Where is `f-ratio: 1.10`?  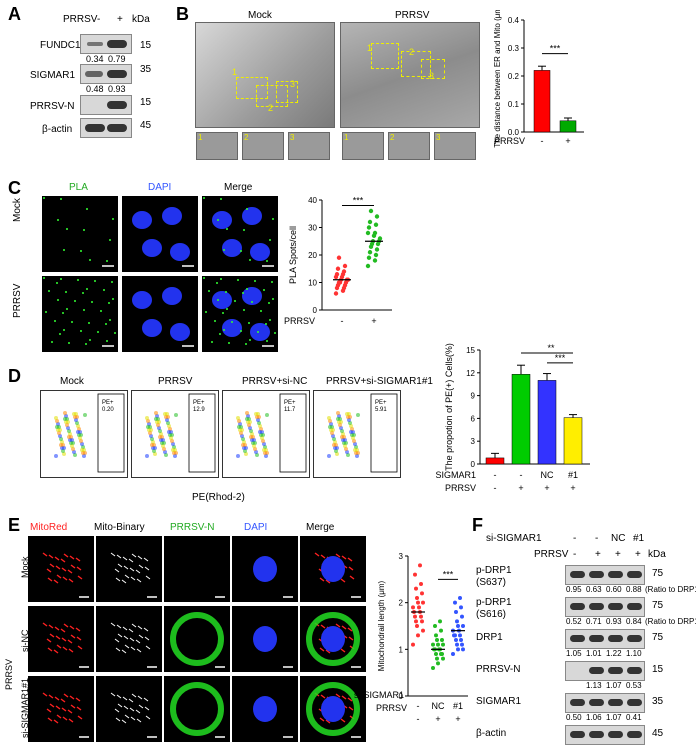
f-ratio: 1.10 is located at coordinates (634, 653).